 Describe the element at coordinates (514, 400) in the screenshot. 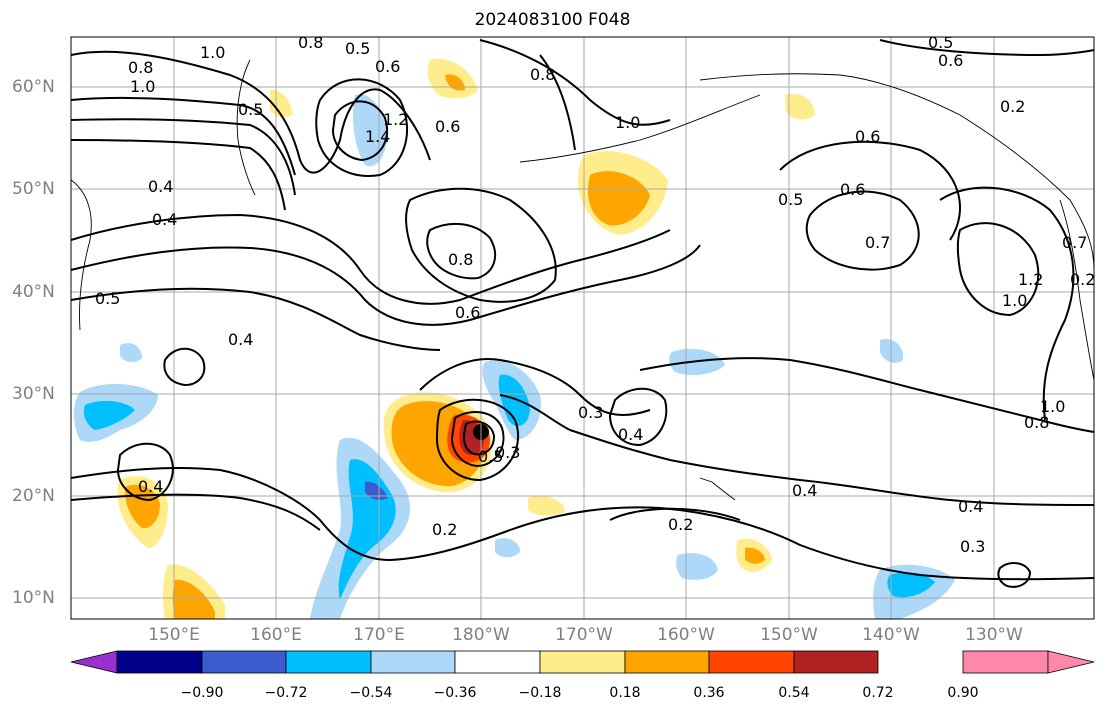

I see `cold-anomaly-typhoon-east-inner` at that location.